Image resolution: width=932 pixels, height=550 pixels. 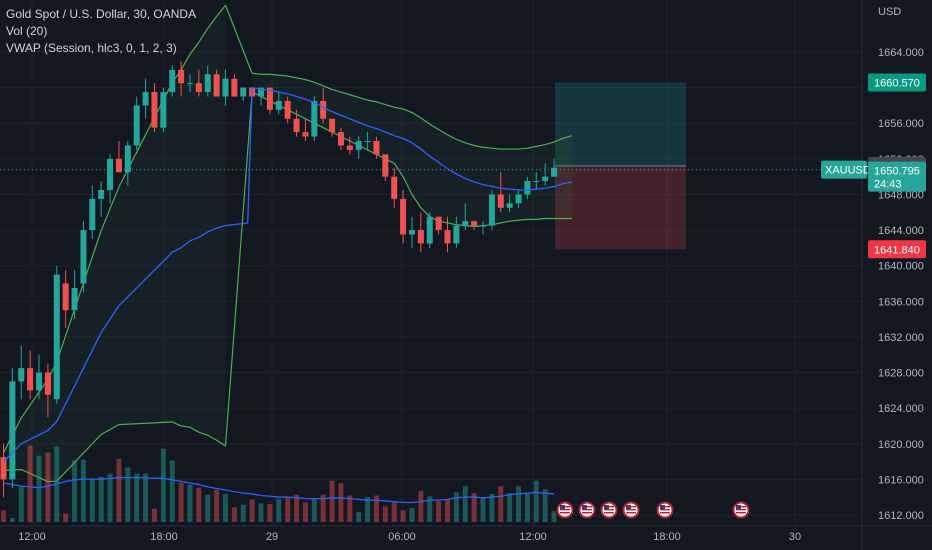 What do you see at coordinates (91, 48) in the screenshot?
I see `vwap-indicator-label: VWAP (Session, hlc3, 0, 1, 2, 3)` at bounding box center [91, 48].